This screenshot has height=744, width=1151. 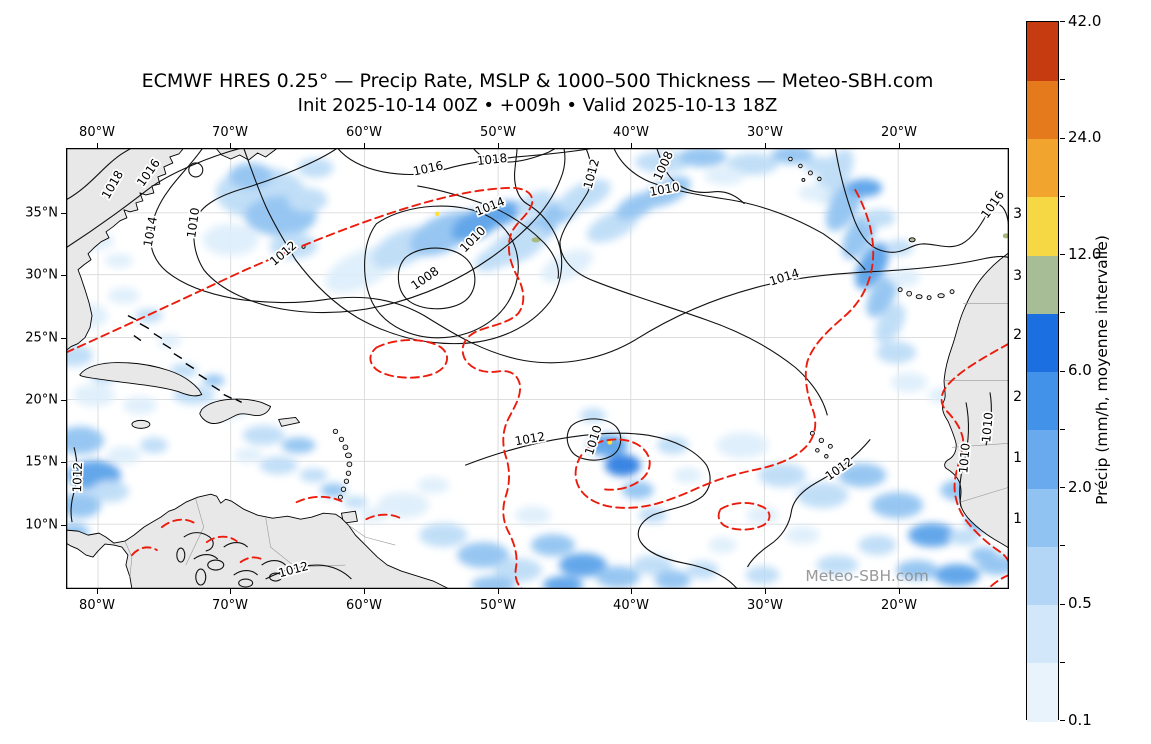 I want to click on lat-tick-label: 15°N, so click(x=41, y=462).